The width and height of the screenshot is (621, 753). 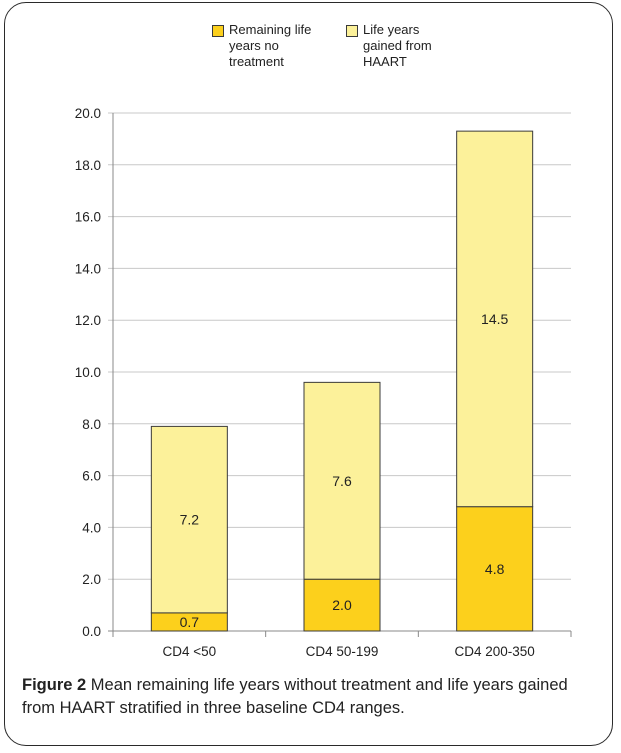 What do you see at coordinates (91, 476) in the screenshot?
I see `y-tick-label: 6.0` at bounding box center [91, 476].